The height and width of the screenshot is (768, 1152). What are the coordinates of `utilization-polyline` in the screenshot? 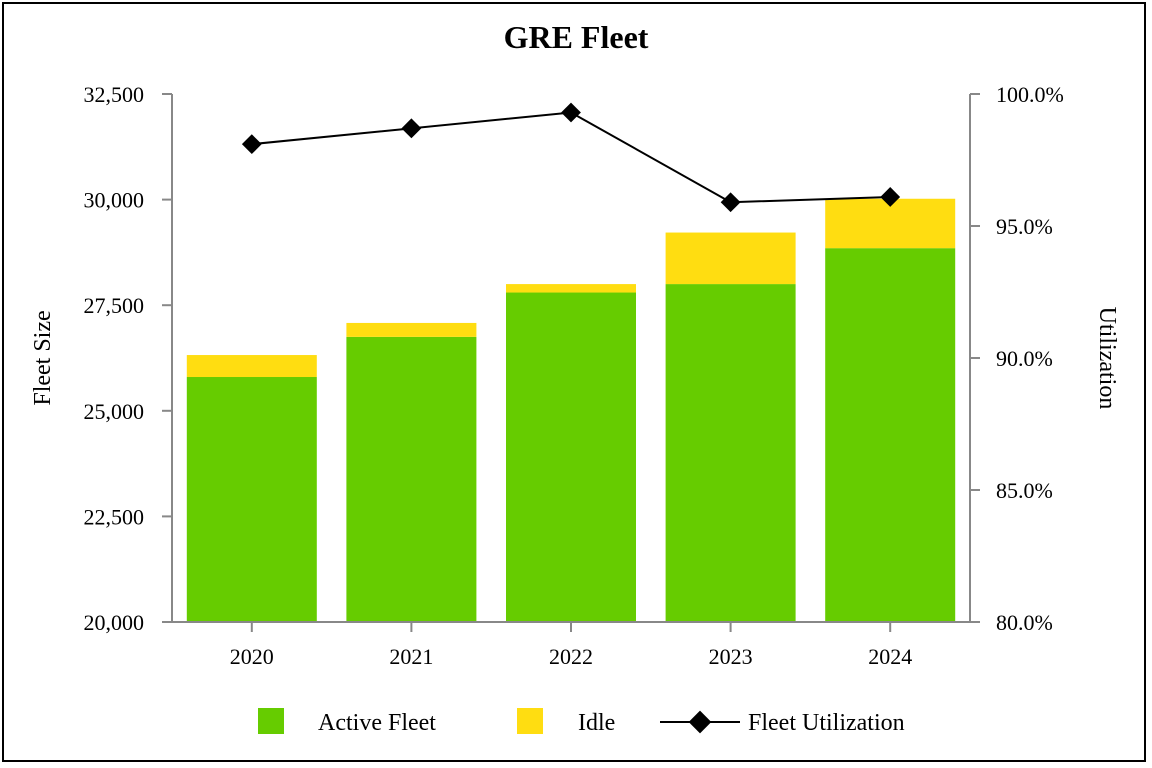 It's located at (571, 157).